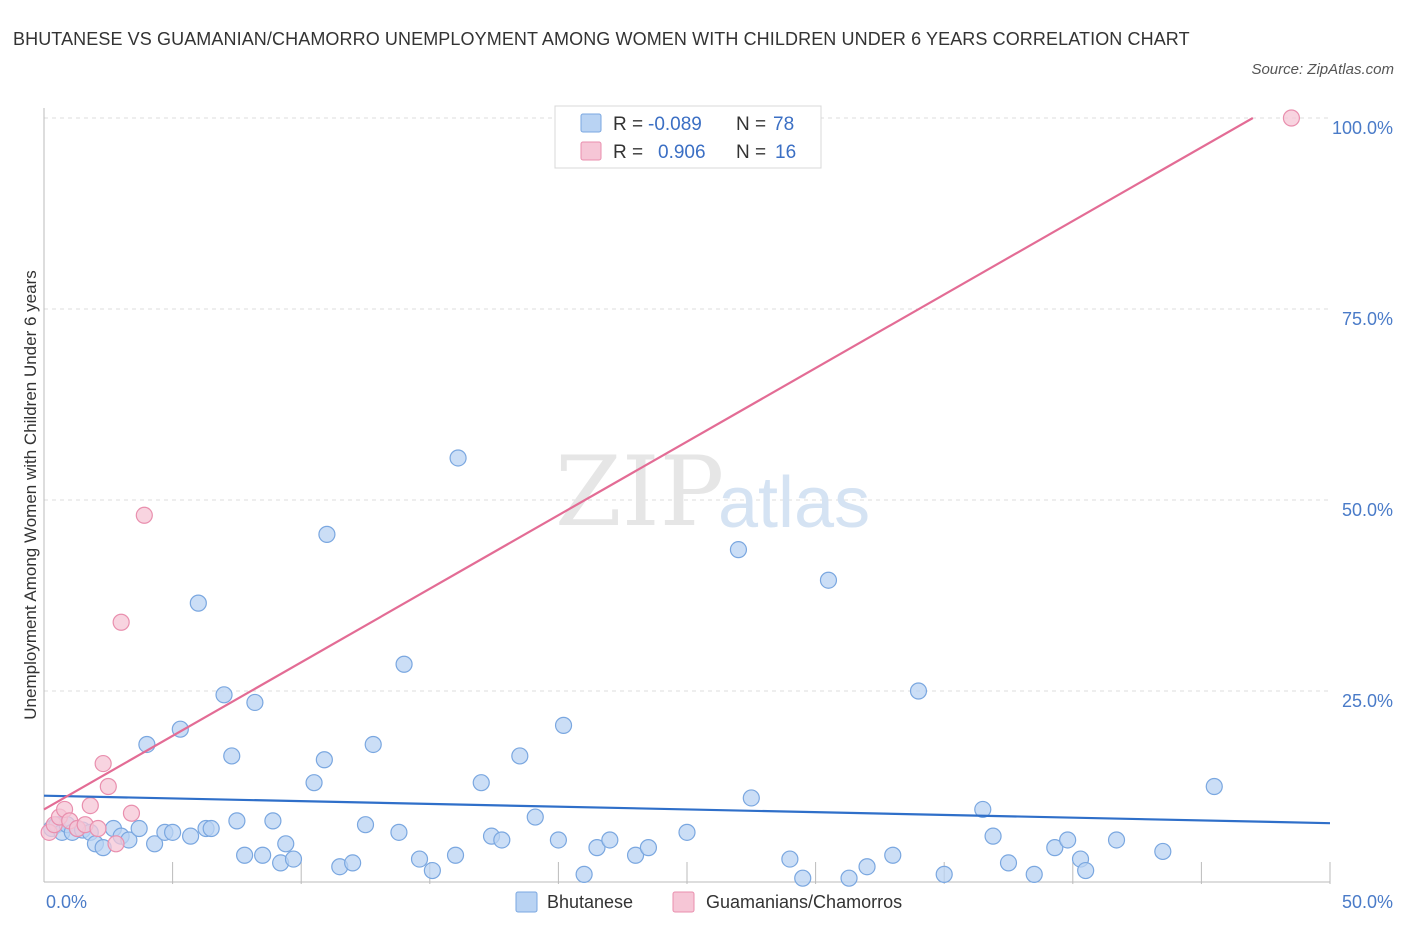 This screenshot has height=930, width=1406. What do you see at coordinates (682, 152) in the screenshot?
I see `legend-r-value-2: 0.906` at bounding box center [682, 152].